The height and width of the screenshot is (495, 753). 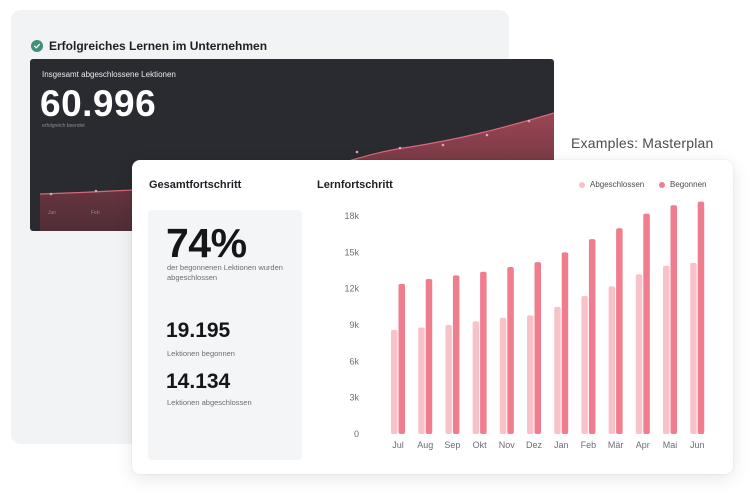 I want to click on x-tick-label: Nov, so click(x=507, y=445).